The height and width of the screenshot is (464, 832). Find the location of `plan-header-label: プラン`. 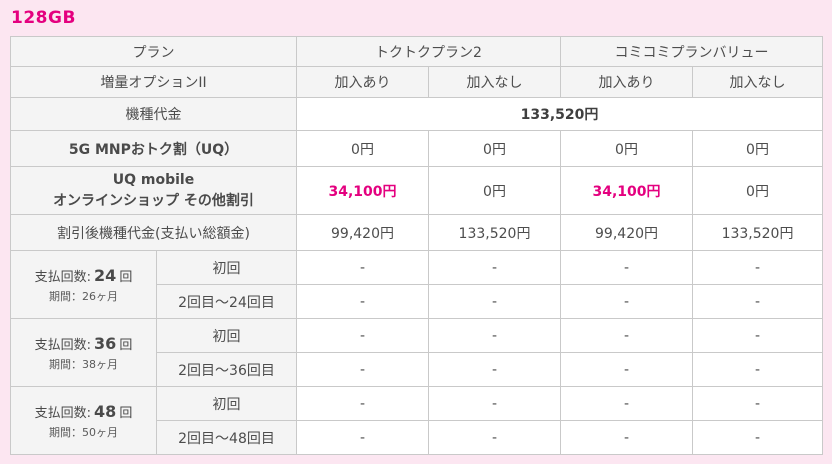

plan-header-label: プラン is located at coordinates (153, 51).